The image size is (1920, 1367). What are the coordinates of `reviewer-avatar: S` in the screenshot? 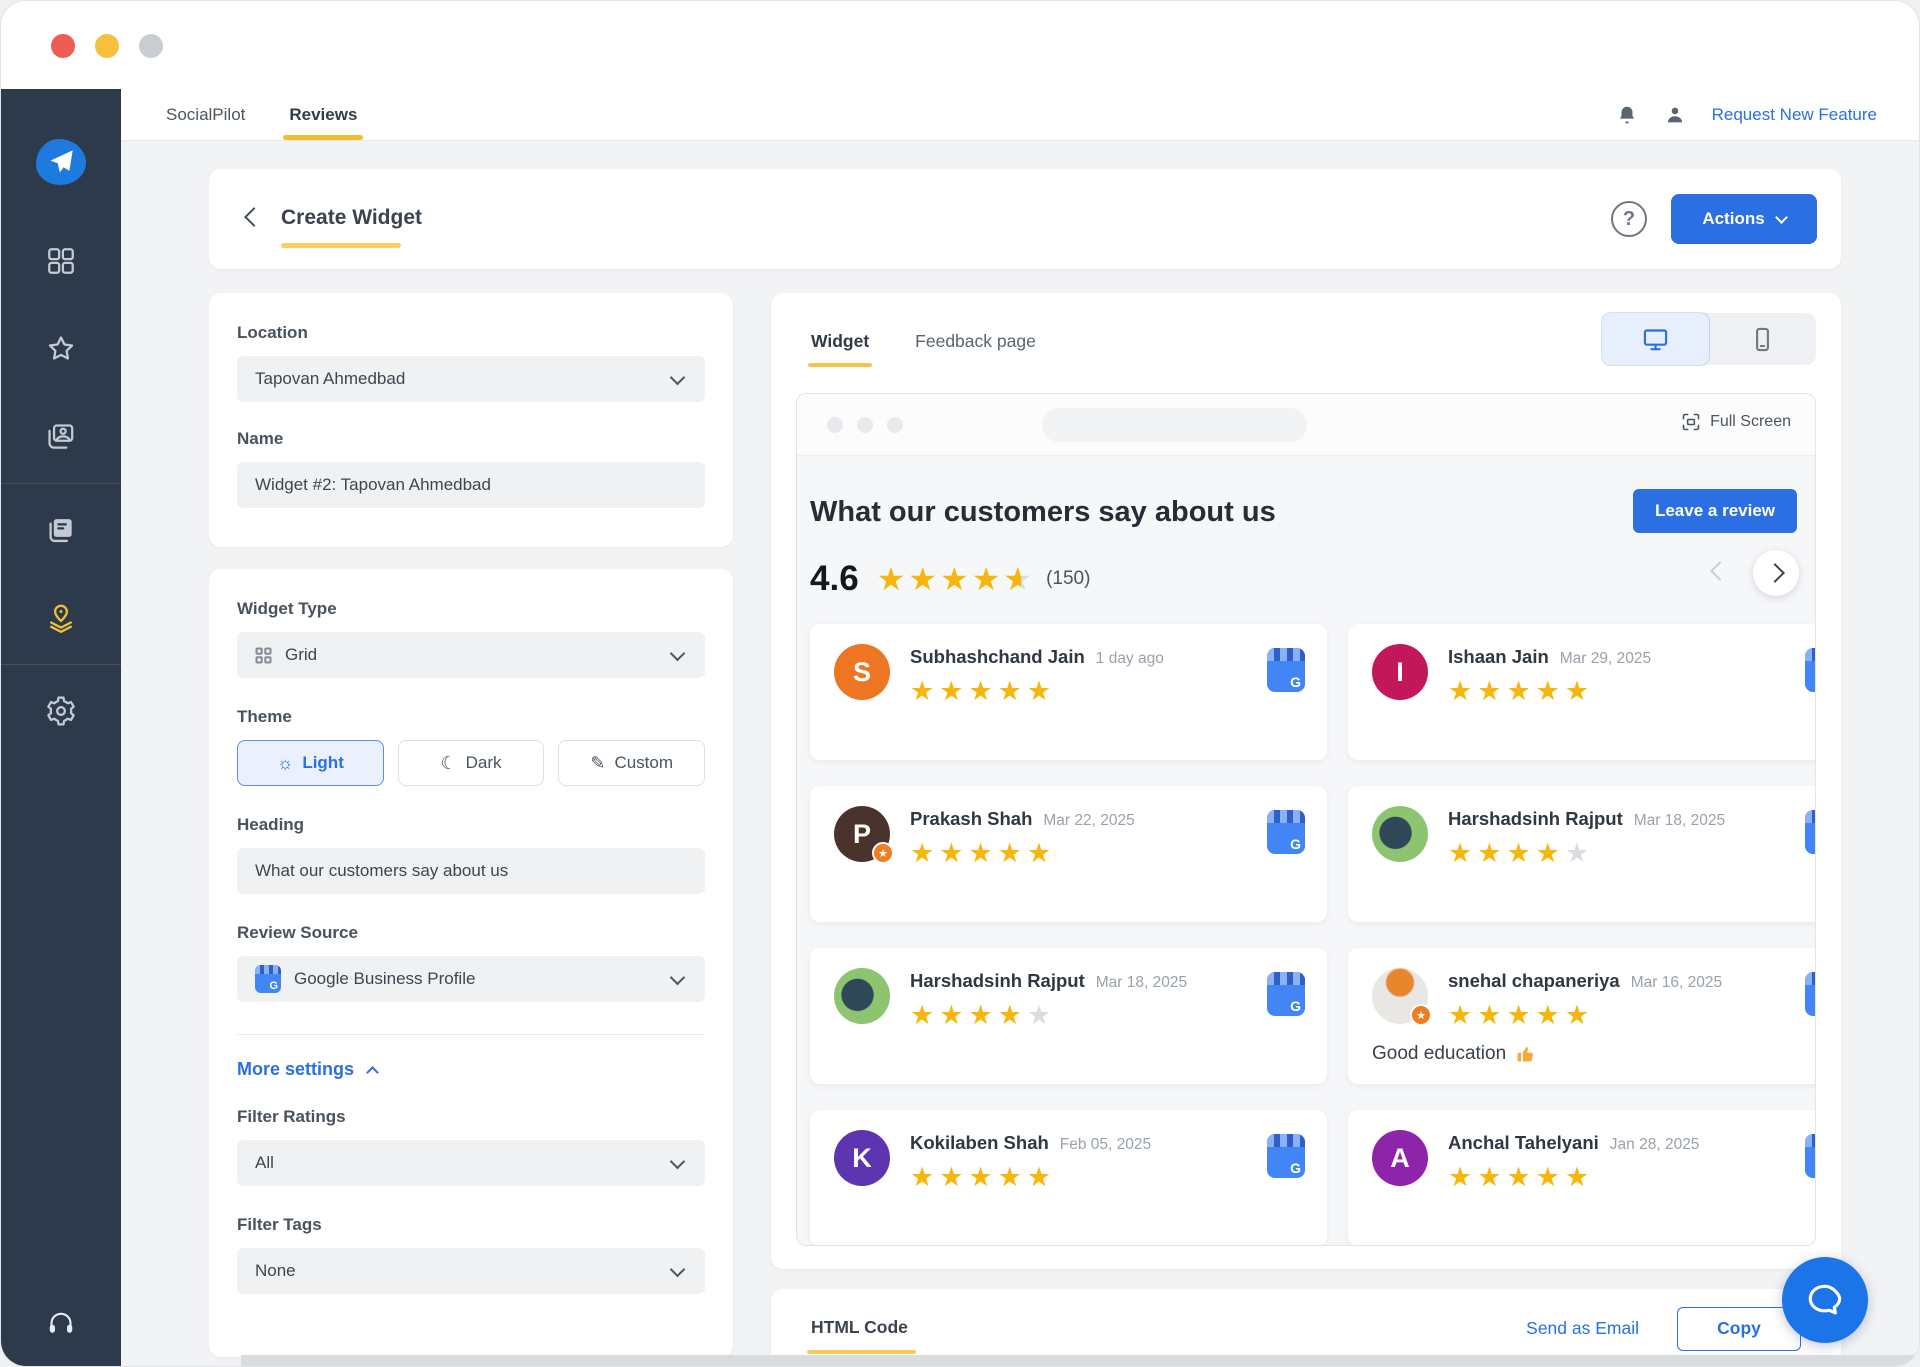 It's located at (862, 672).